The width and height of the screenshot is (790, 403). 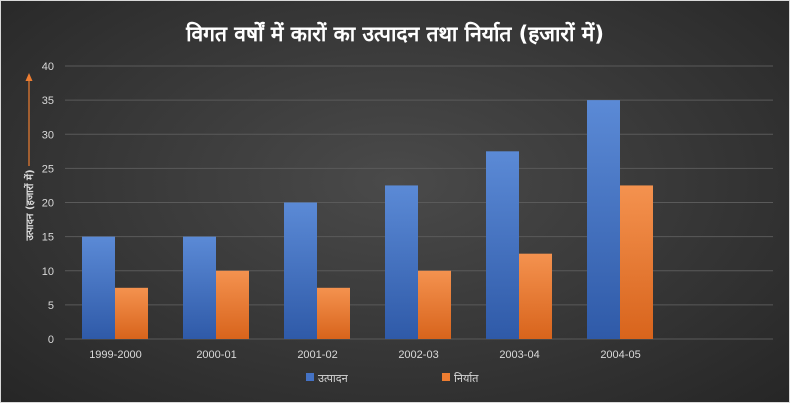 I want to click on y-tick-label: 25, so click(x=48, y=169).